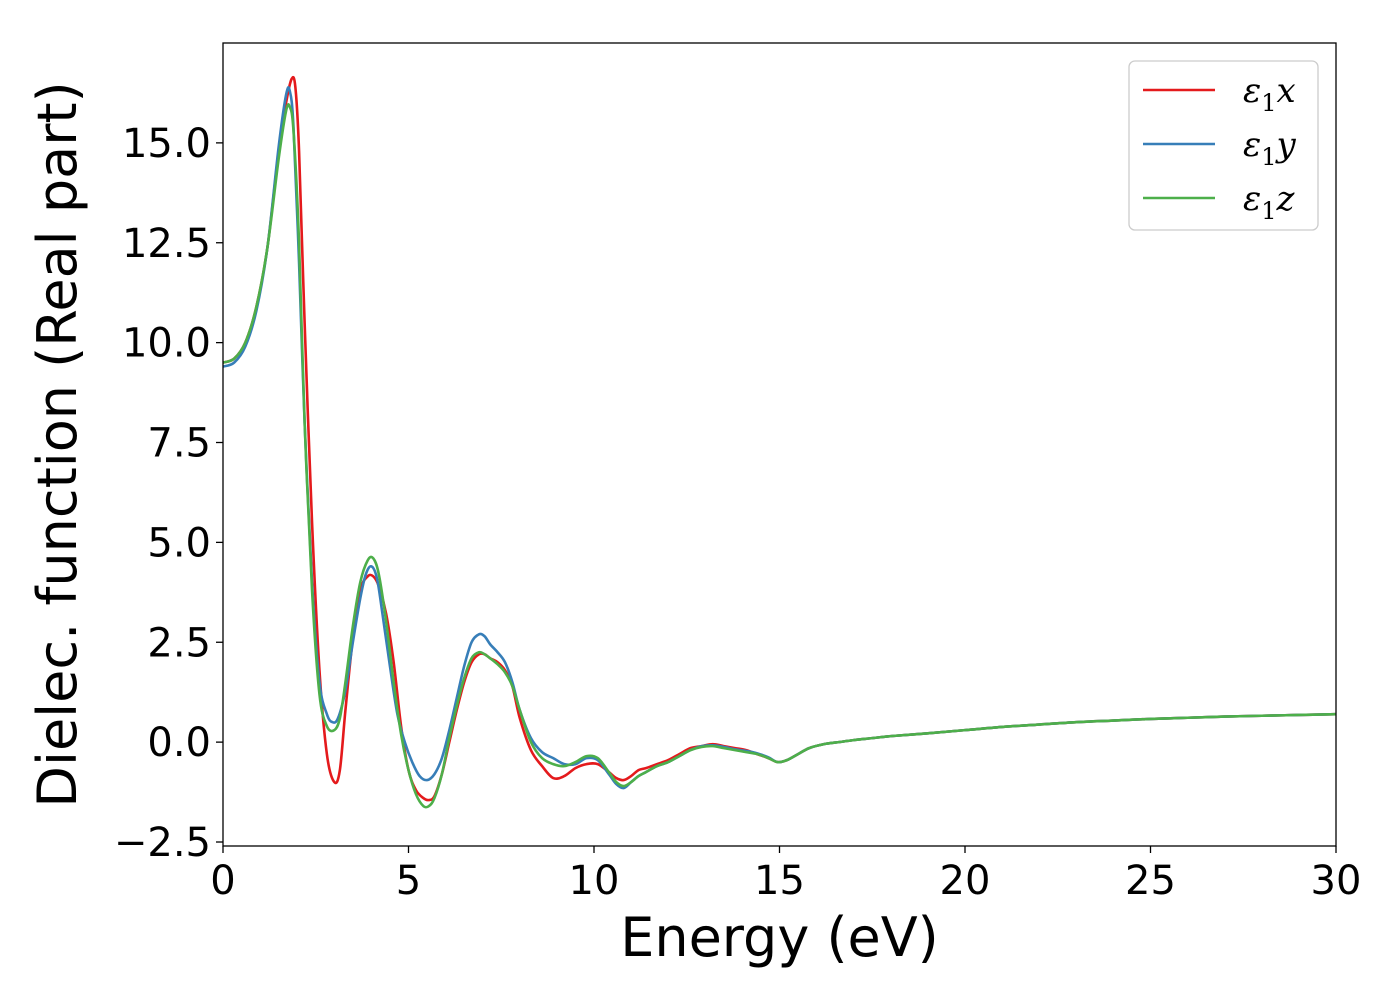  I want to click on x-tick-label: 5, so click(408, 881).